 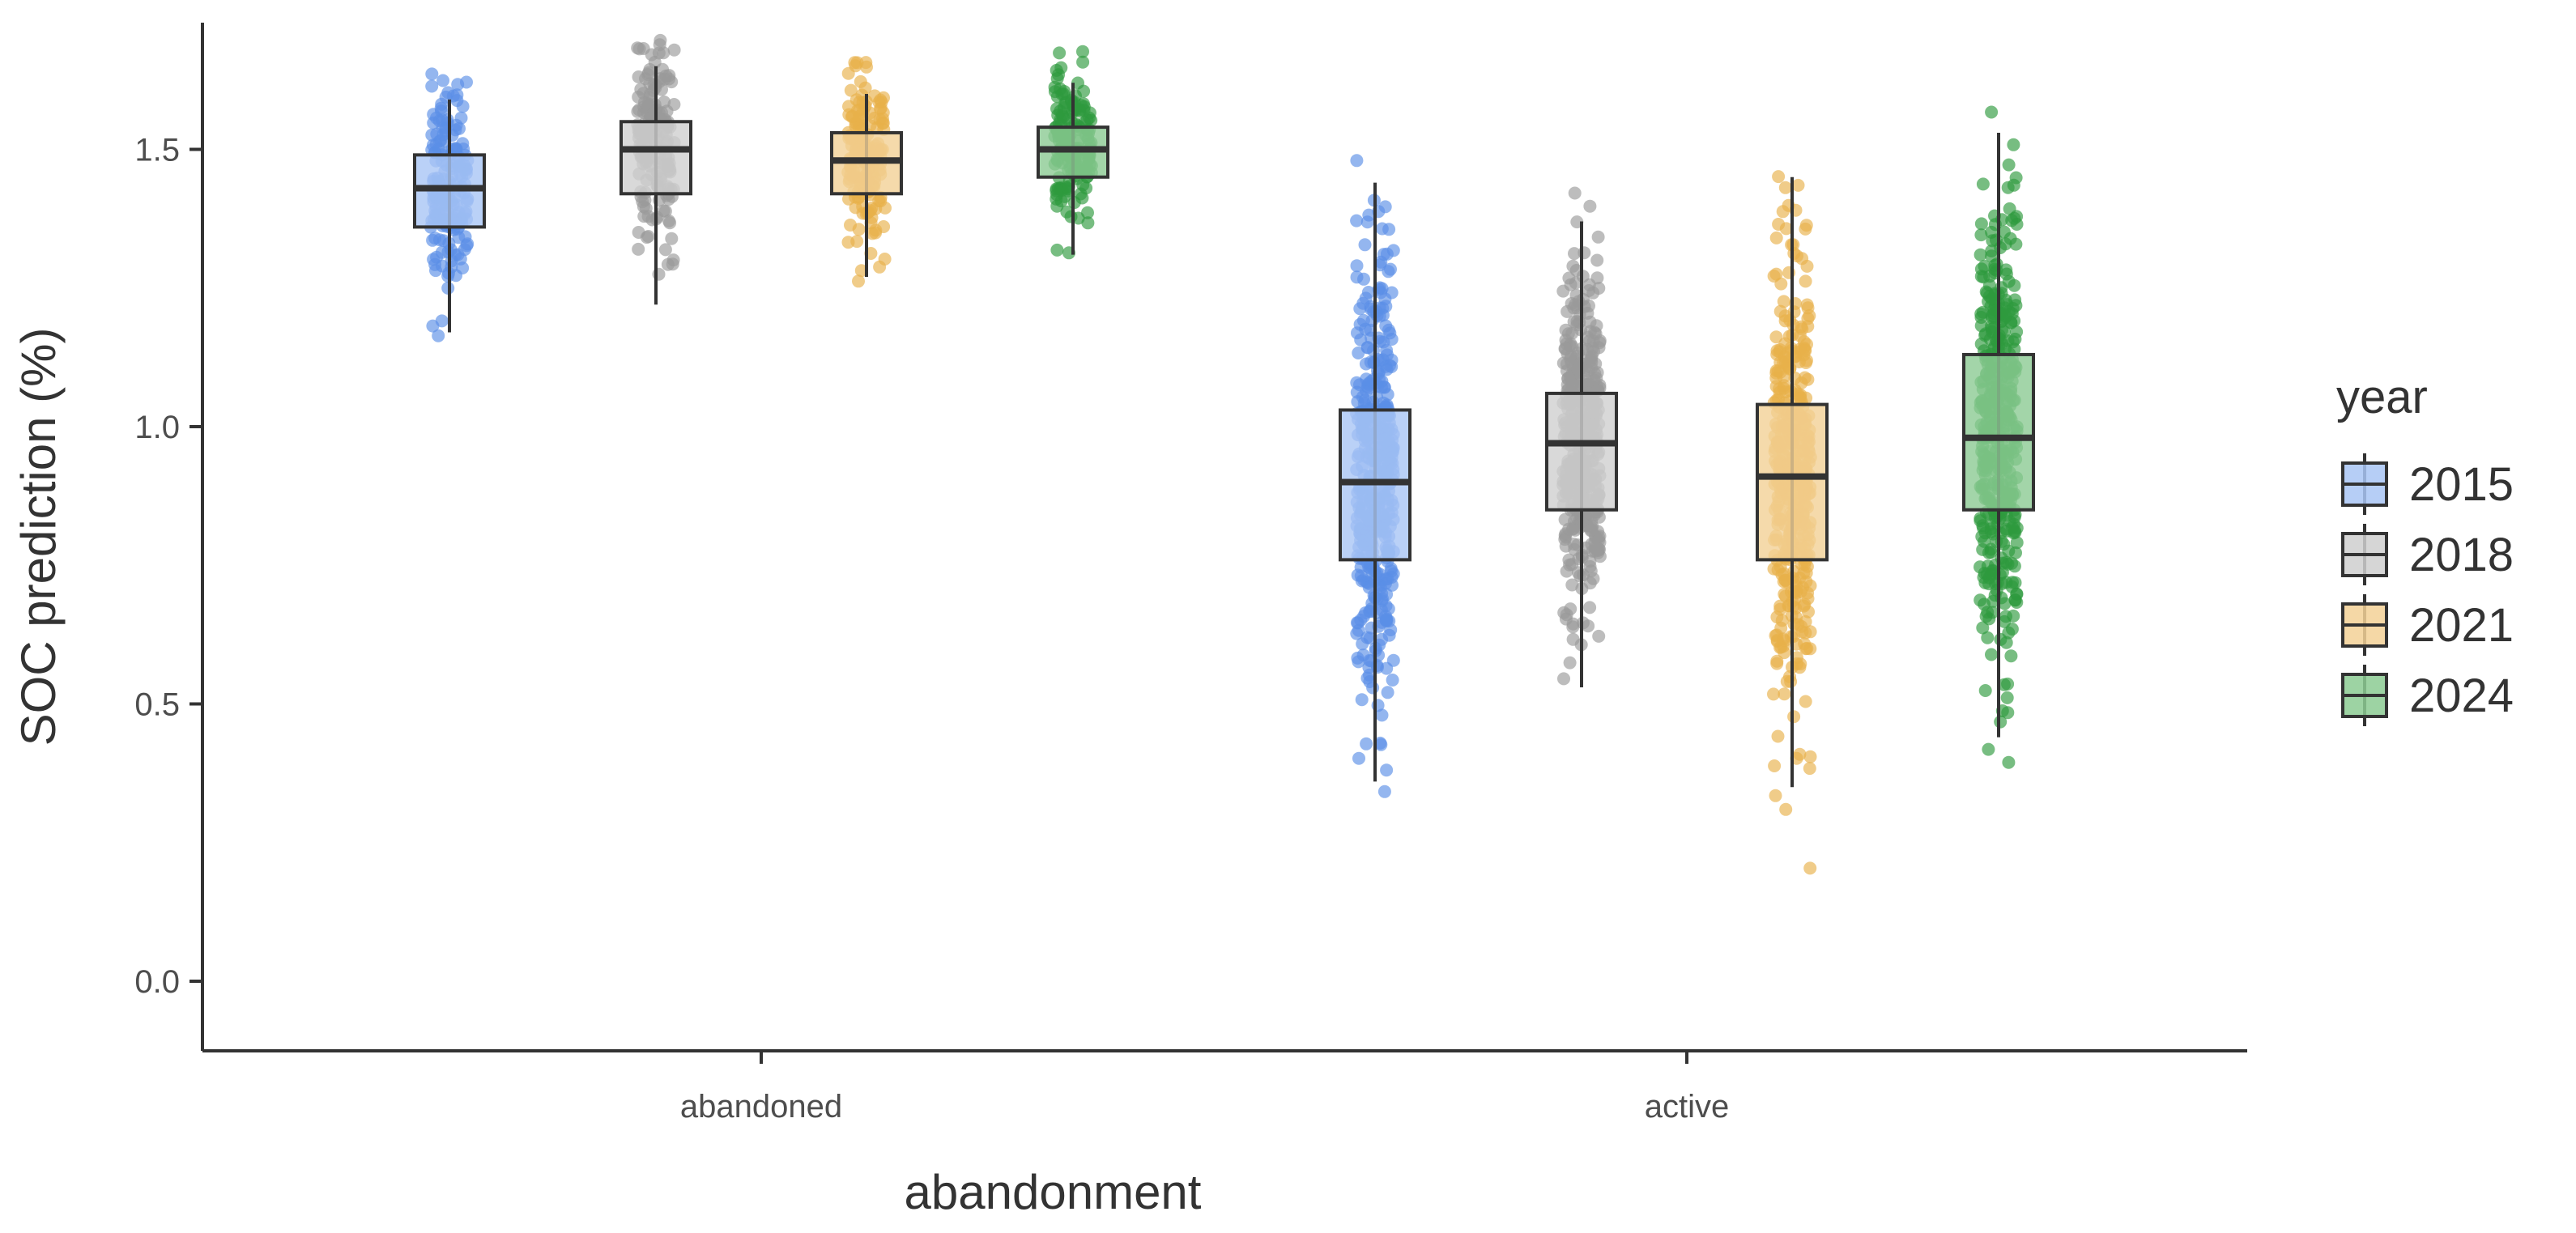 I want to click on legend-label-2024: 2024, so click(x=2461, y=696).